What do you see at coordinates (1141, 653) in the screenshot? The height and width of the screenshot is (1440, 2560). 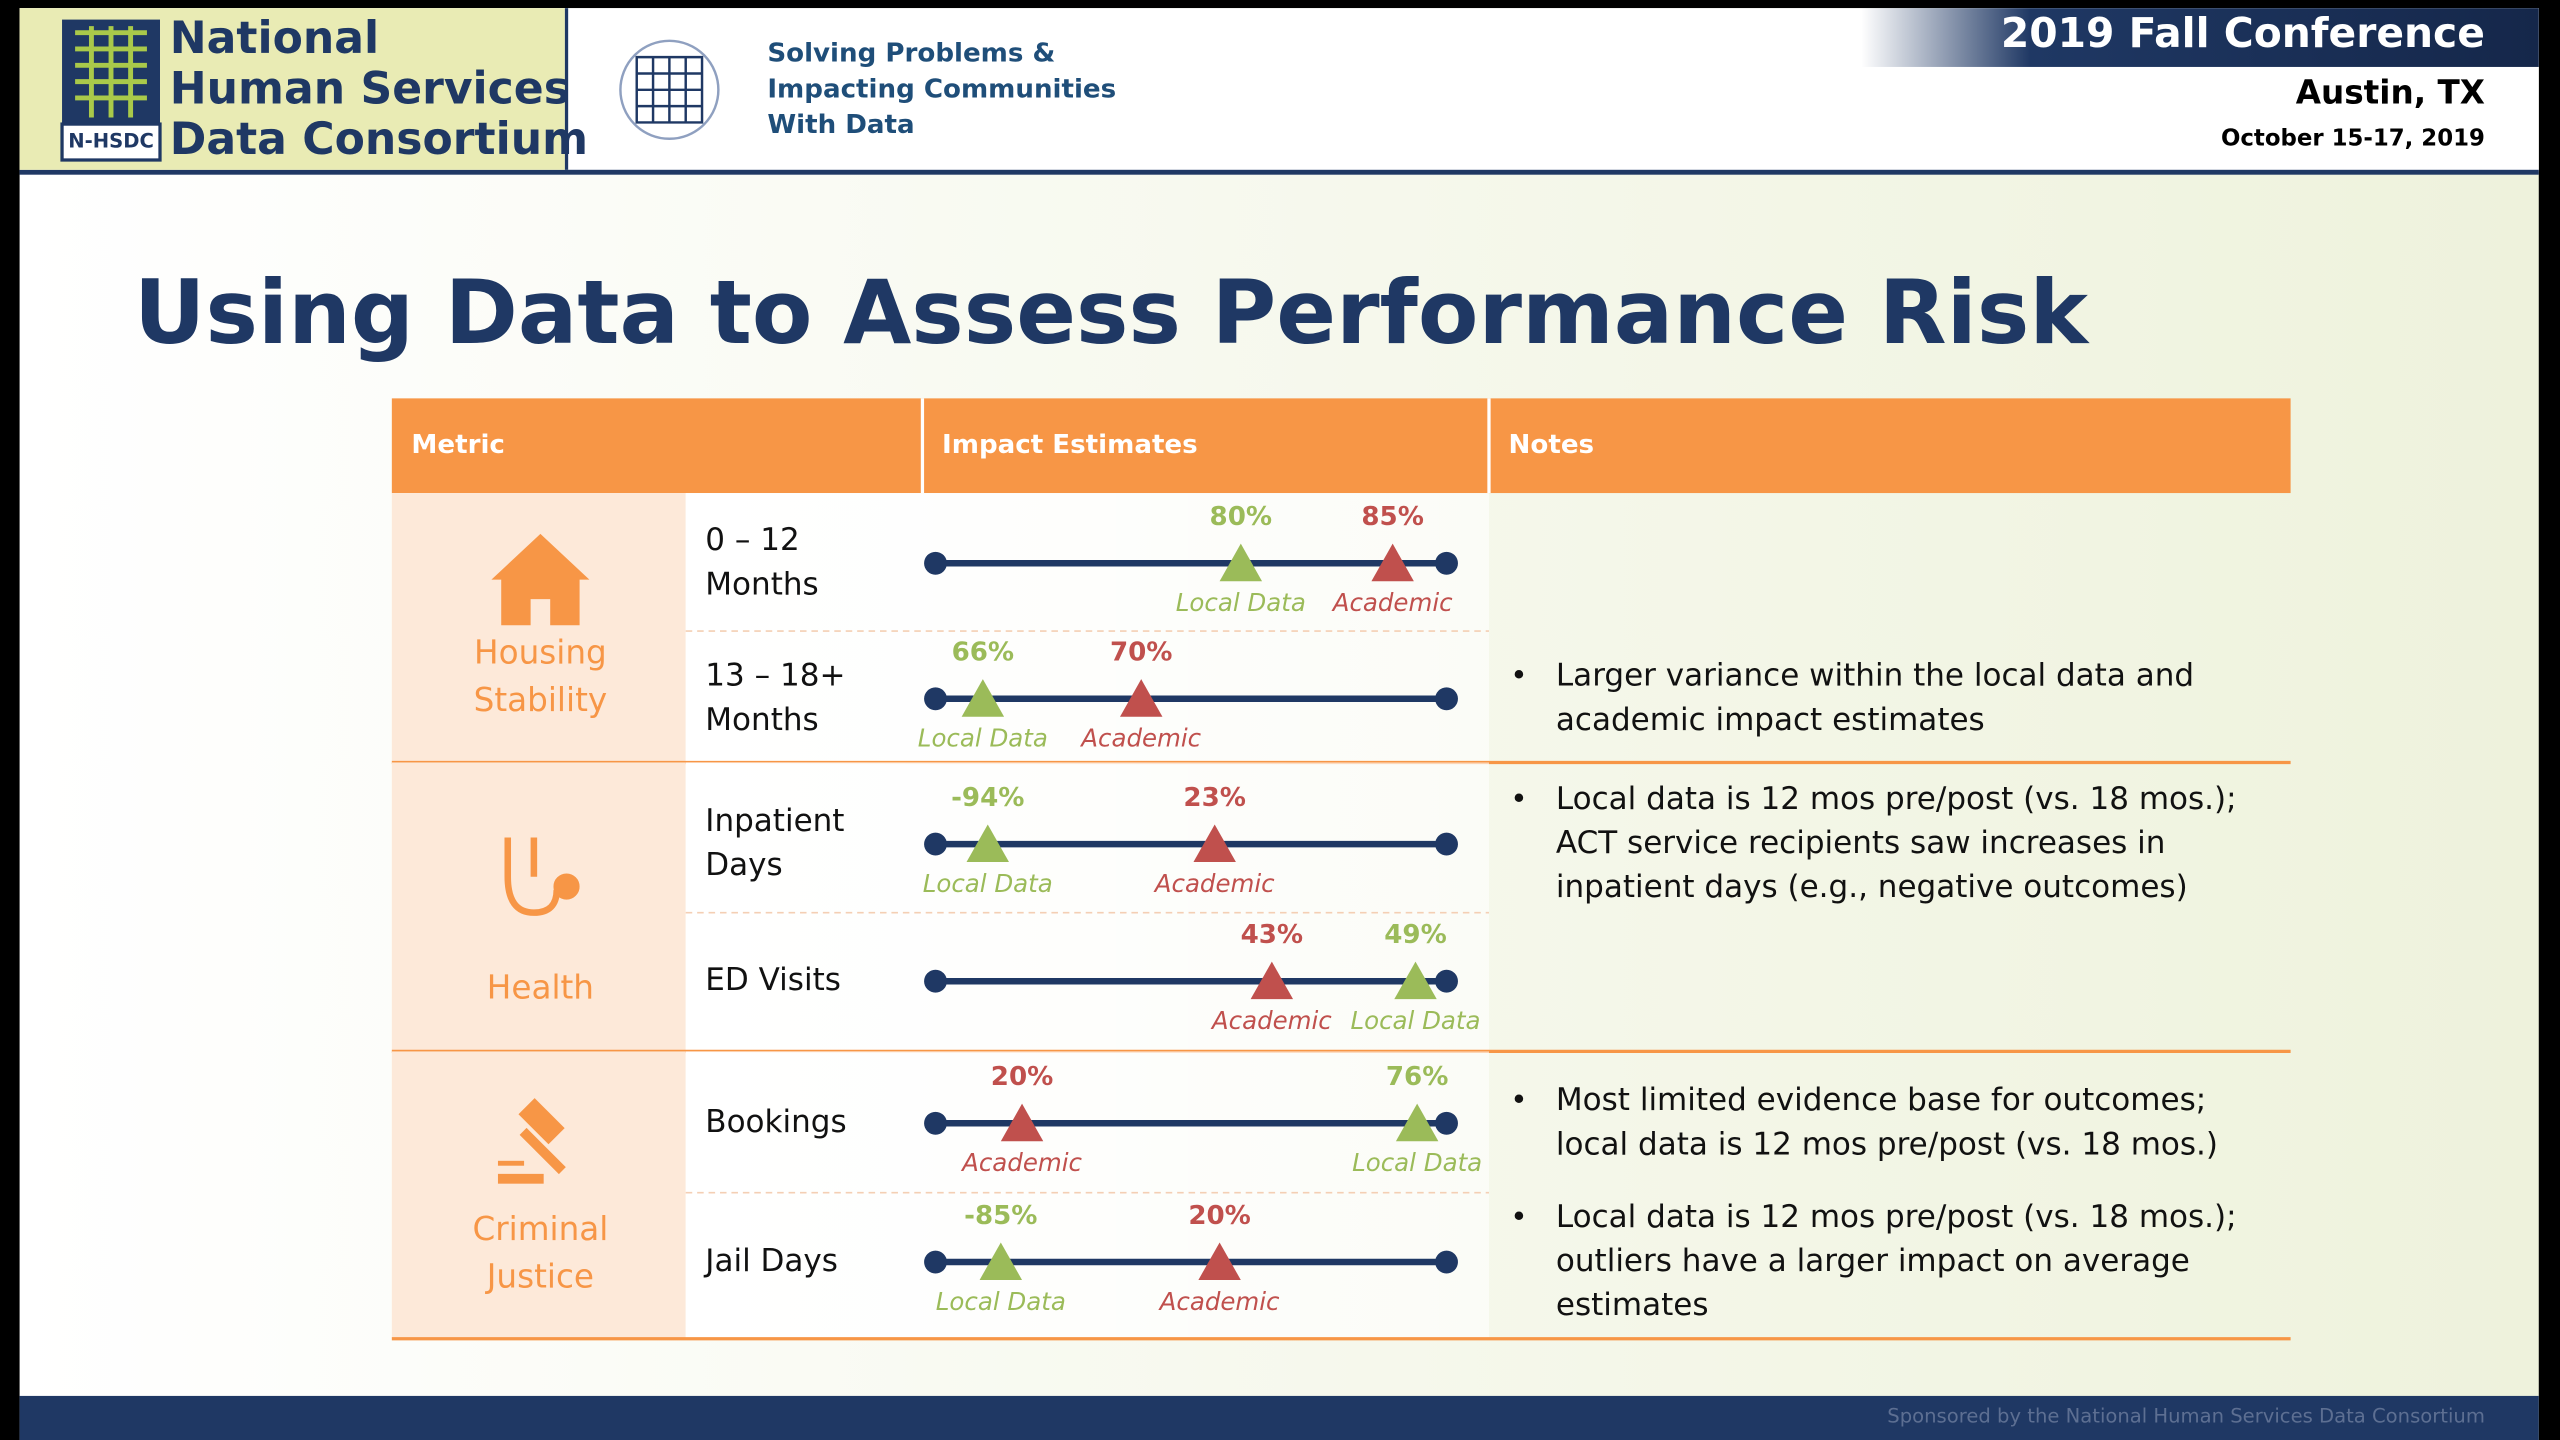 I see `estimate-value: 70%` at bounding box center [1141, 653].